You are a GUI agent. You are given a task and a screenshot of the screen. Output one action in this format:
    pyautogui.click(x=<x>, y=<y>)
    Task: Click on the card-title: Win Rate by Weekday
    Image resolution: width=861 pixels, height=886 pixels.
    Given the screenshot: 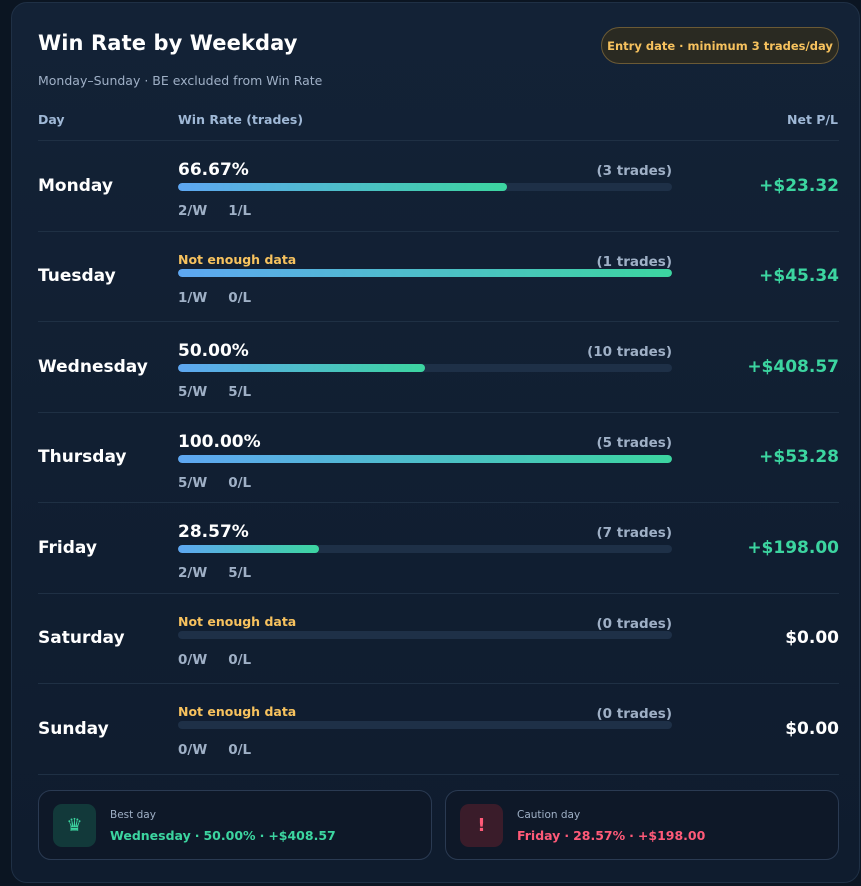 What is the action you would take?
    pyautogui.click(x=168, y=43)
    